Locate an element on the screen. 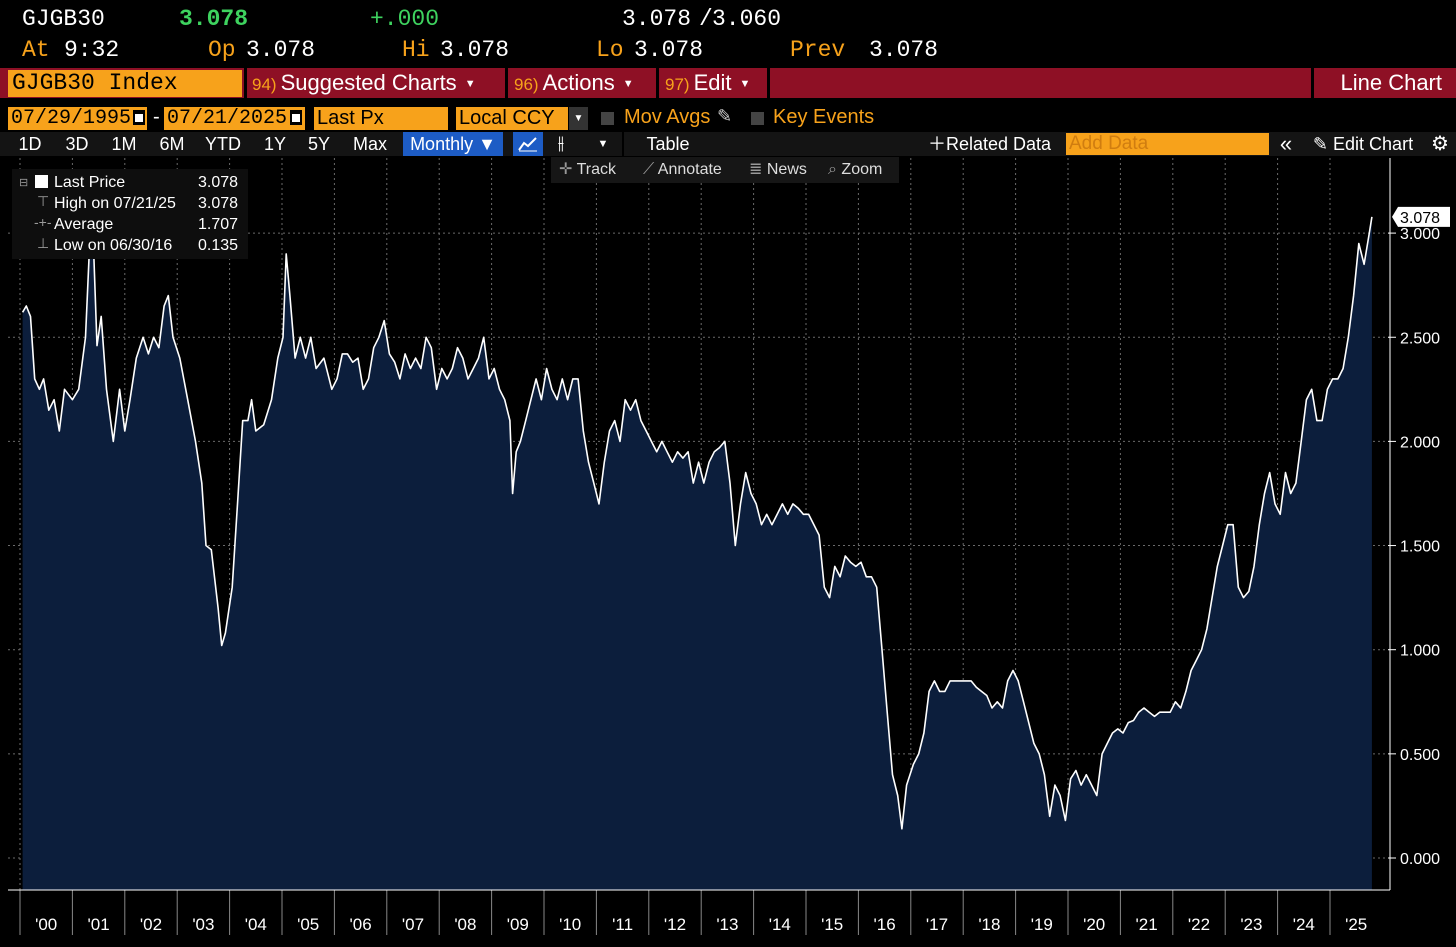  x-tick-label: '11 is located at coordinates (622, 924).